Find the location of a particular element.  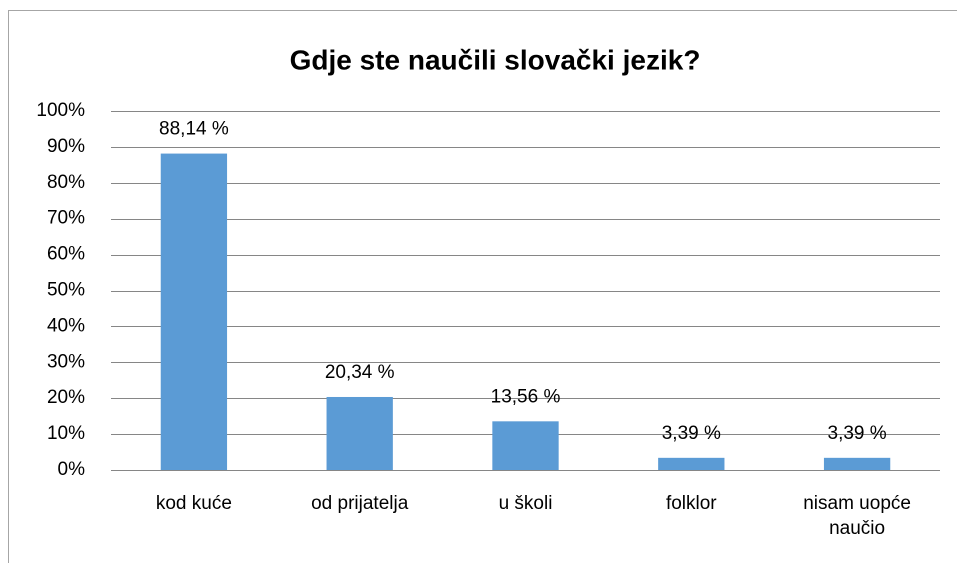

y-tick-label: 100% is located at coordinates (60, 110).